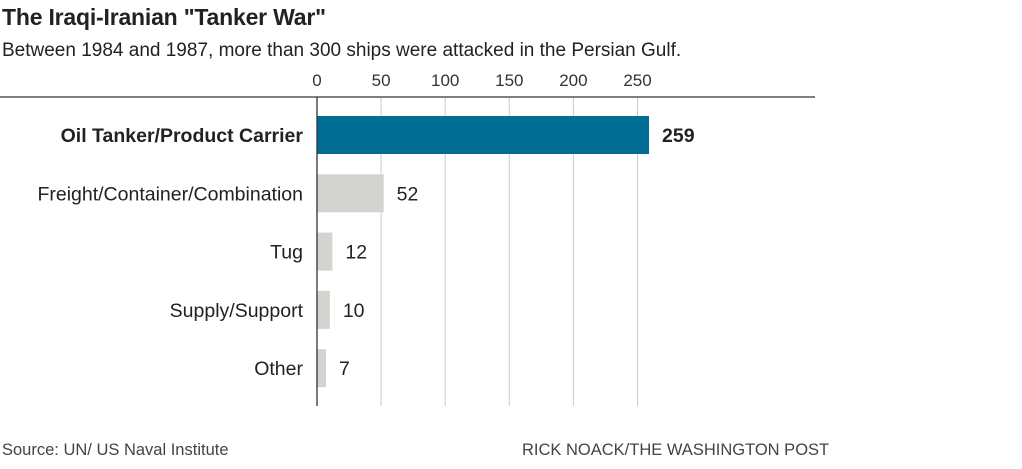 This screenshot has height=469, width=1022. I want to click on data-label: 259, so click(678, 136).